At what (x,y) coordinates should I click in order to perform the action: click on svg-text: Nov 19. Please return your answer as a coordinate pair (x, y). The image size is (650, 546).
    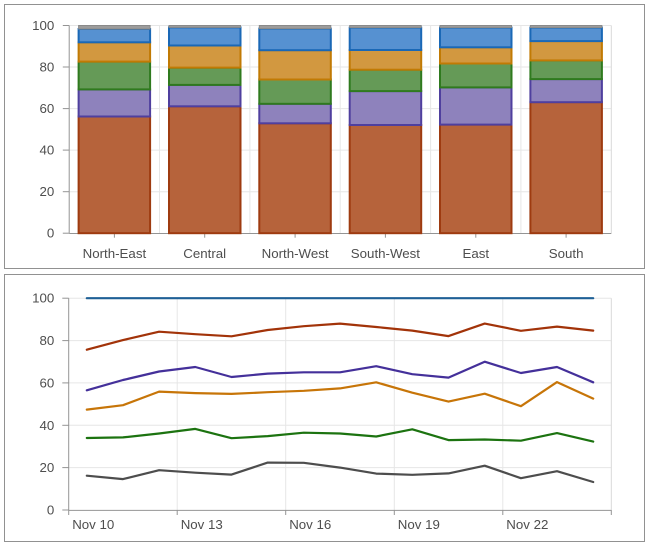
    Looking at the image, I should click on (419, 524).